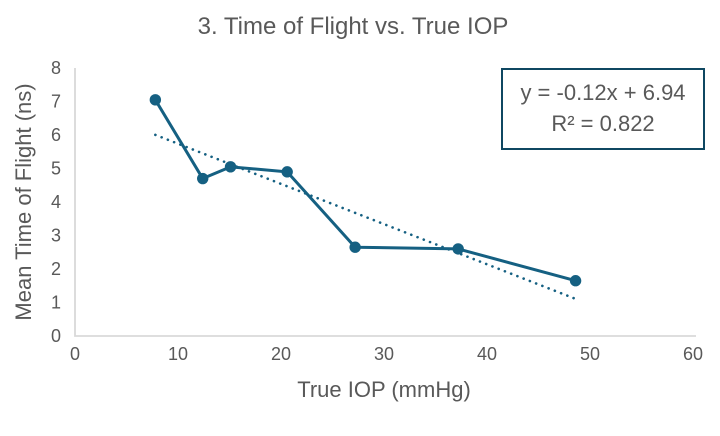 The image size is (720, 436). What do you see at coordinates (75, 354) in the screenshot?
I see `x-tick-label: 0` at bounding box center [75, 354].